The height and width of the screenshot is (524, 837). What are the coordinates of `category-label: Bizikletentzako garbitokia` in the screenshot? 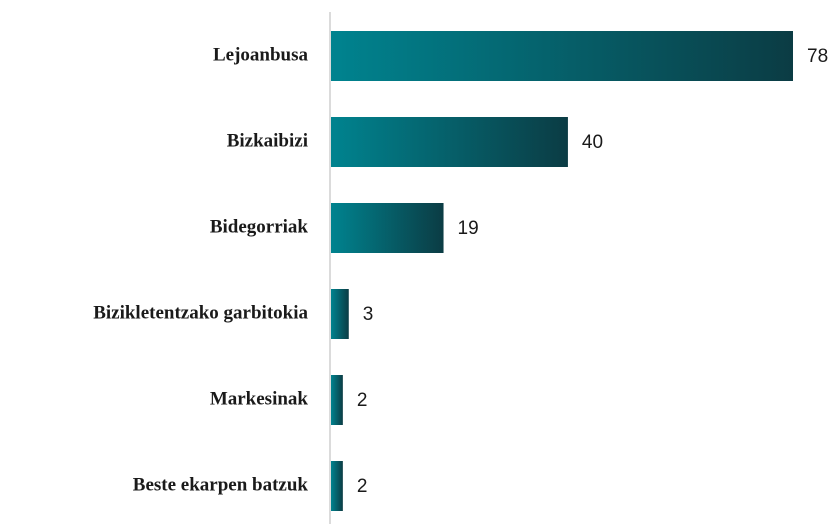 It's located at (200, 312).